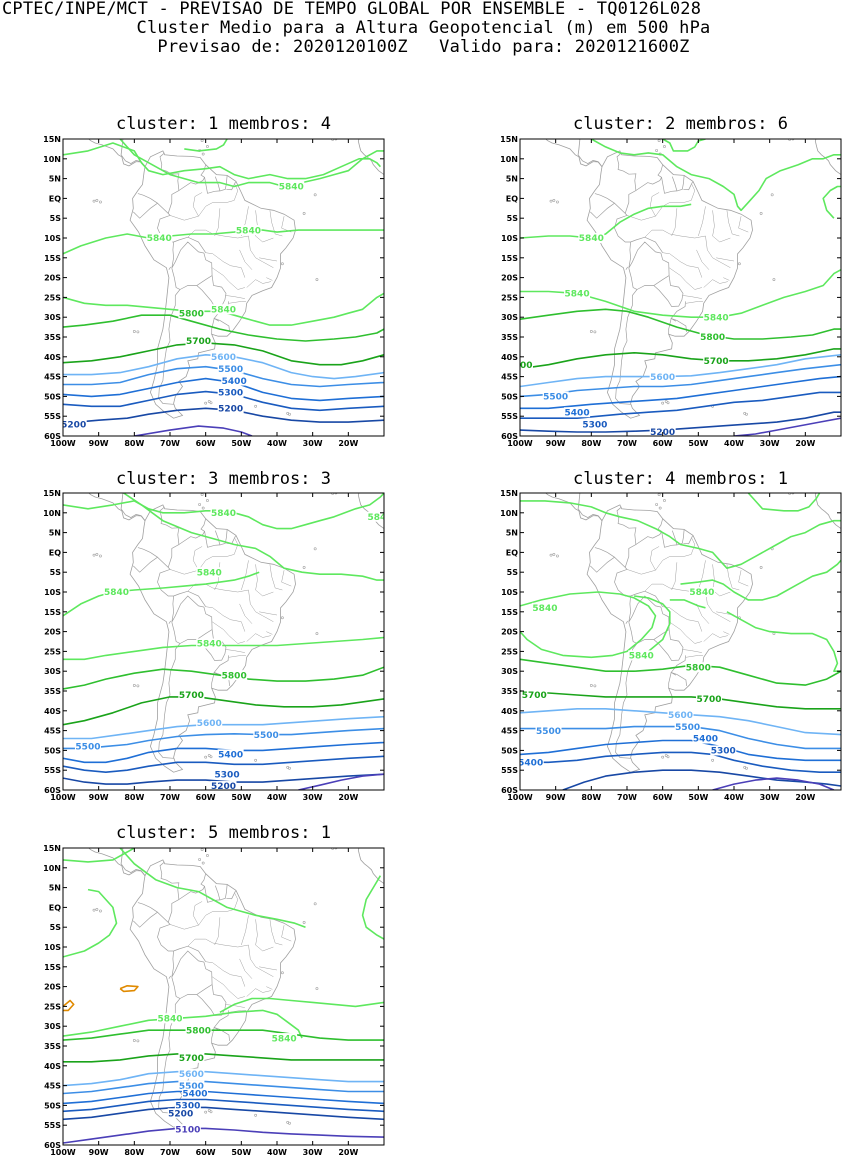  What do you see at coordinates (277, 443) in the screenshot?
I see `lon-tick-label: 40W` at bounding box center [277, 443].